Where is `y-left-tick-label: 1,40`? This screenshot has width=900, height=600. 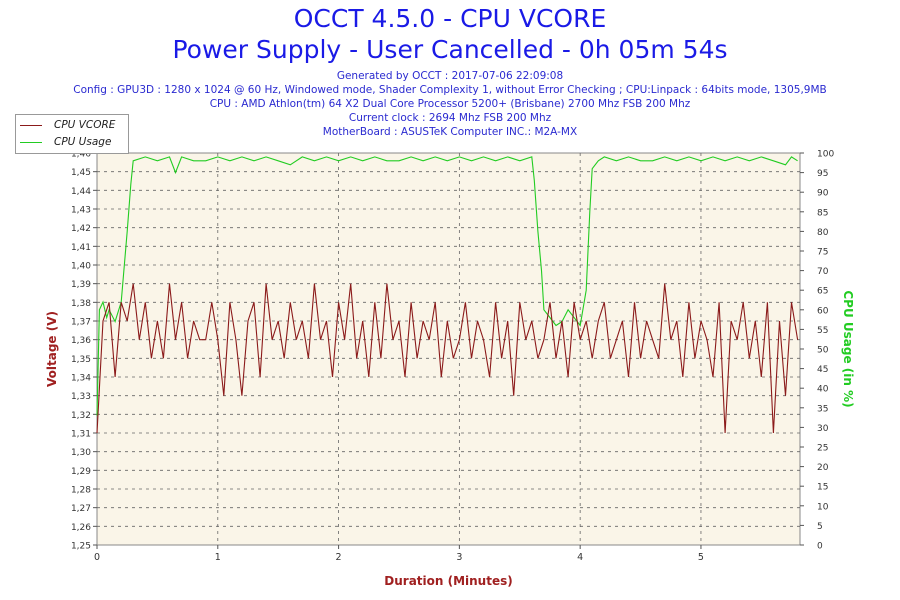 y-left-tick-label: 1,40 is located at coordinates (81, 267).